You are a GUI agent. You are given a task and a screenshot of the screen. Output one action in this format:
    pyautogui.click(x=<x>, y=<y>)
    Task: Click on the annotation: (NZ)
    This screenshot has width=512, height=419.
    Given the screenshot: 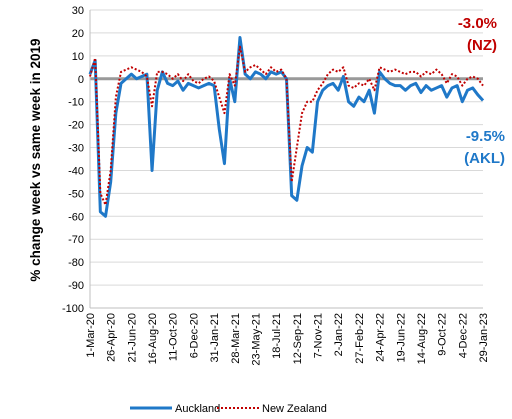 What is the action you would take?
    pyautogui.click(x=482, y=45)
    